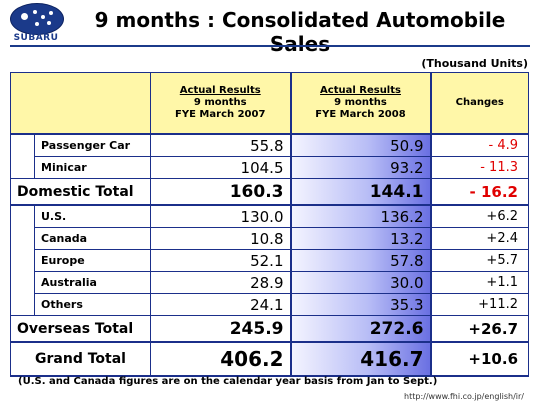 Image resolution: width=540 pixels, height=405 pixels. I want to click on column-header-fye2007: Actual Results 9 months FYE March 2007, so click(220, 103).